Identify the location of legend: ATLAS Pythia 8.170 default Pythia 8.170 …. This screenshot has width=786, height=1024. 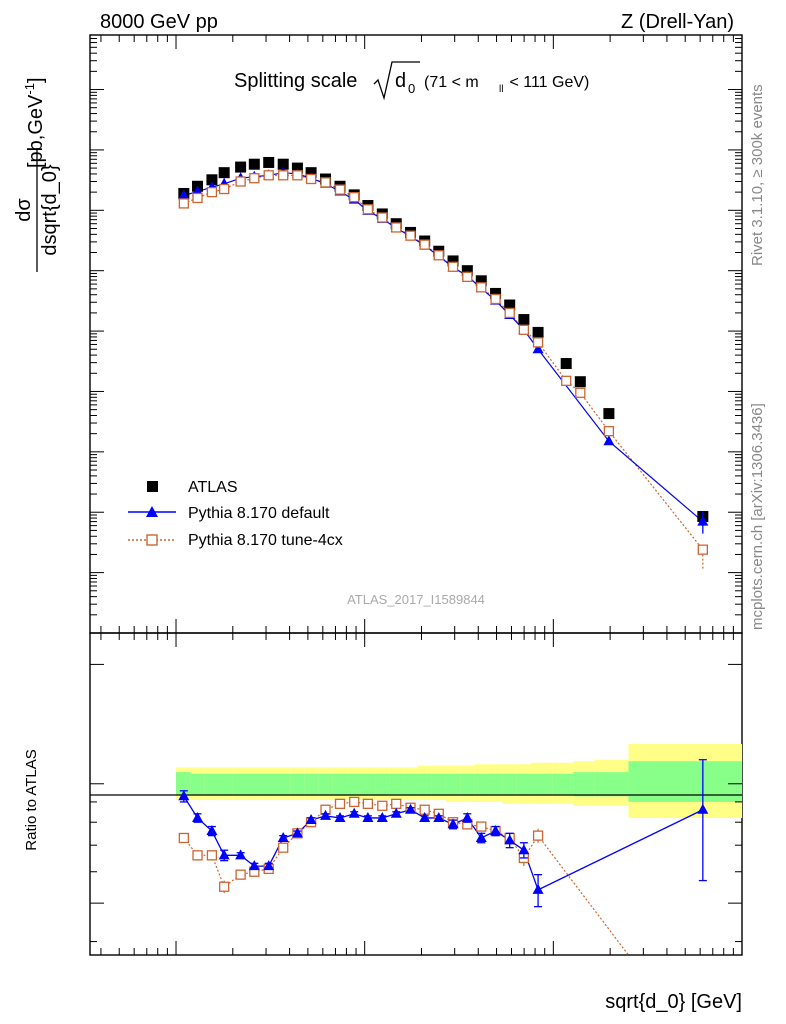
(235, 514).